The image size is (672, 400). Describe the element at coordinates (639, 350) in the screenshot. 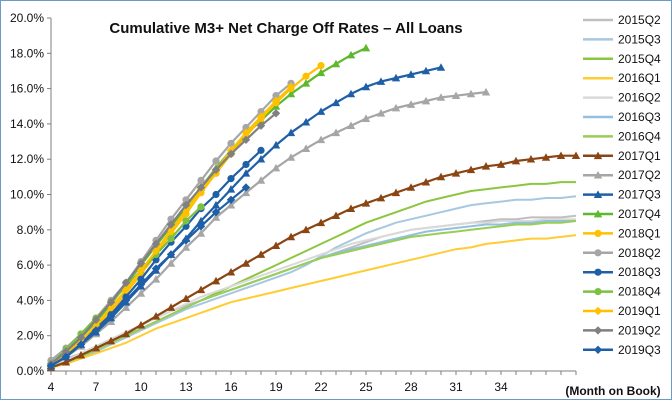

I see `legend-label: 2019Q3` at that location.